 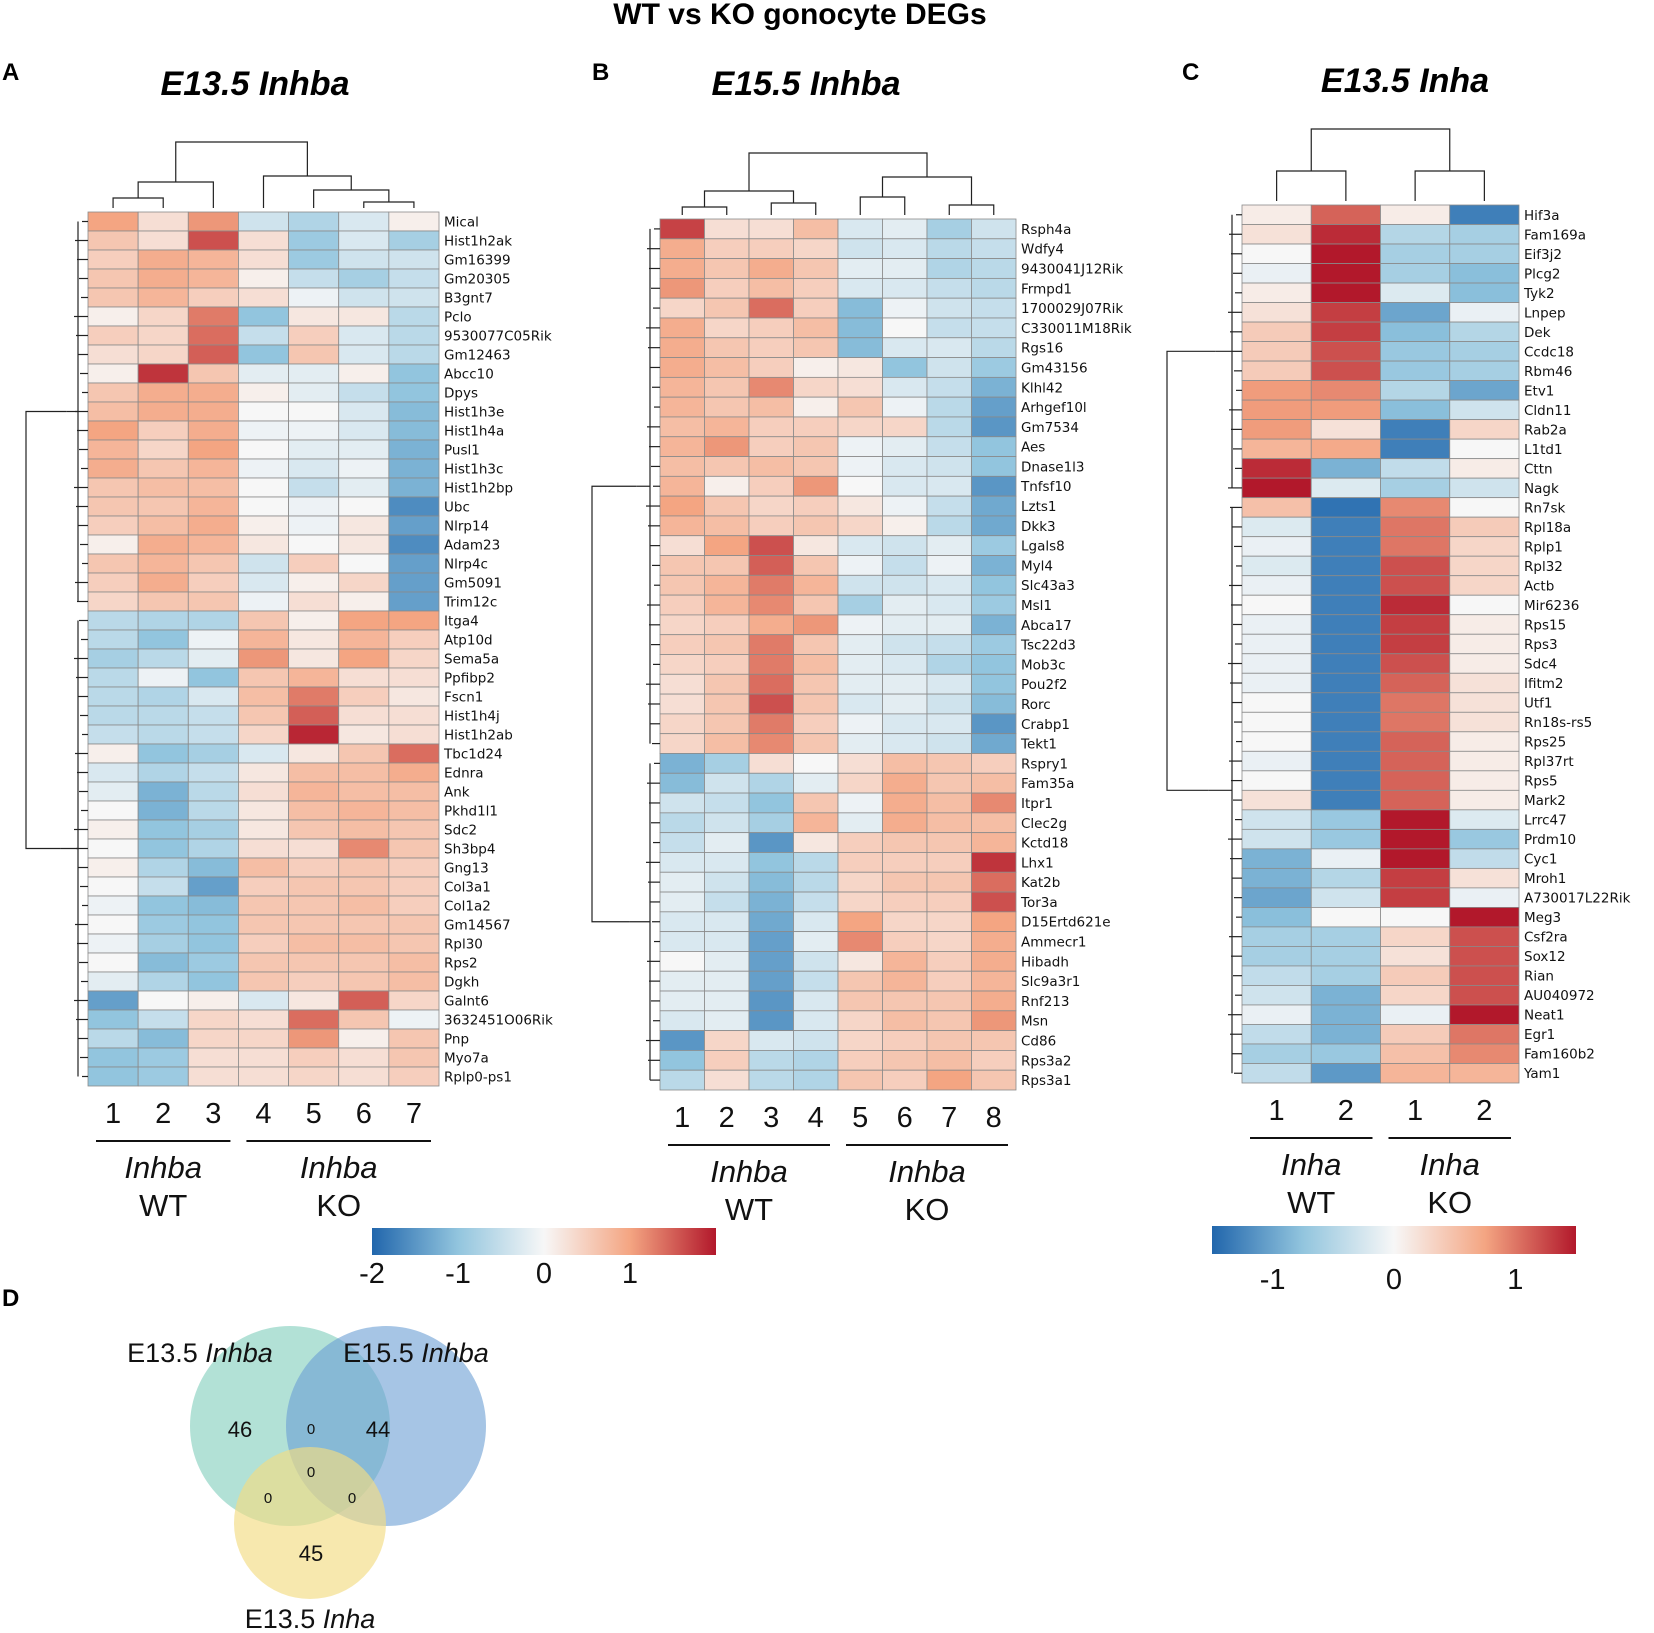 I want to click on gene-label: Rpl37rt, so click(x=1549, y=762).